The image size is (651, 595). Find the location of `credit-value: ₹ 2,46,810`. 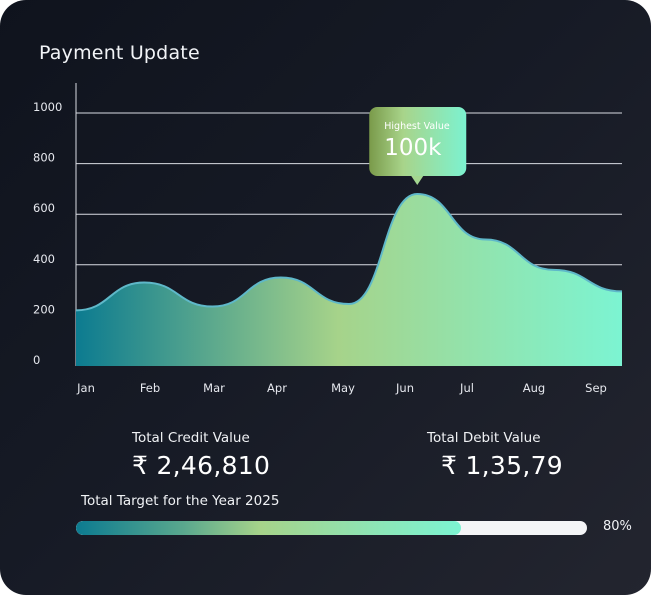

credit-value: ₹ 2,46,810 is located at coordinates (201, 465).